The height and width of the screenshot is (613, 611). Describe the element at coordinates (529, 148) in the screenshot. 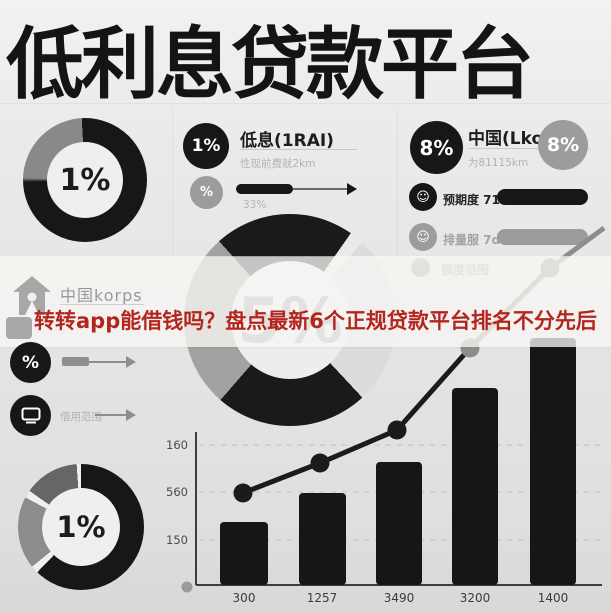

I see `right-title-rule` at that location.